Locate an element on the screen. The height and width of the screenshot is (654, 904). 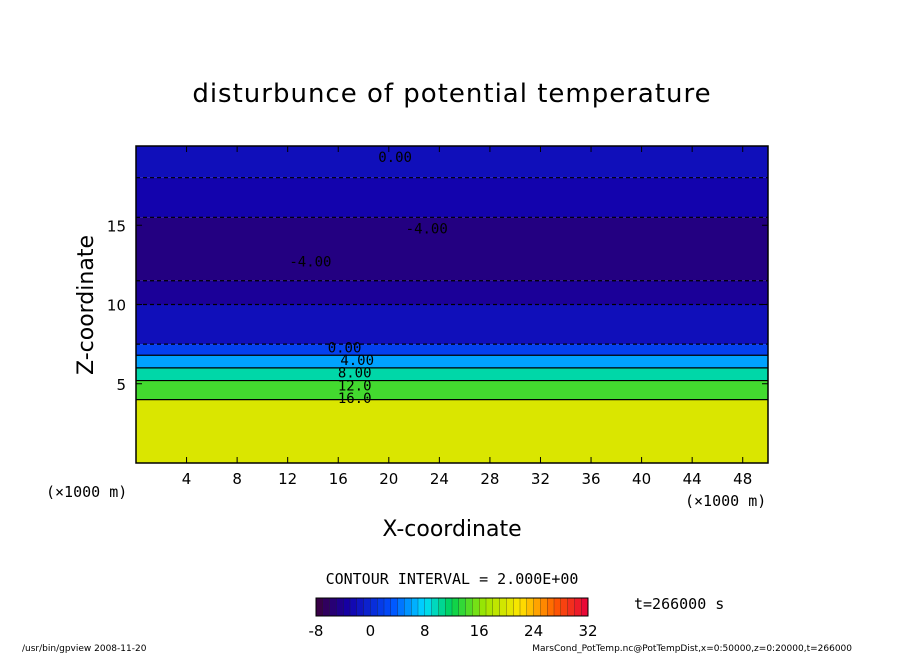
colorbar-tick-label: 32 is located at coordinates (587, 631).